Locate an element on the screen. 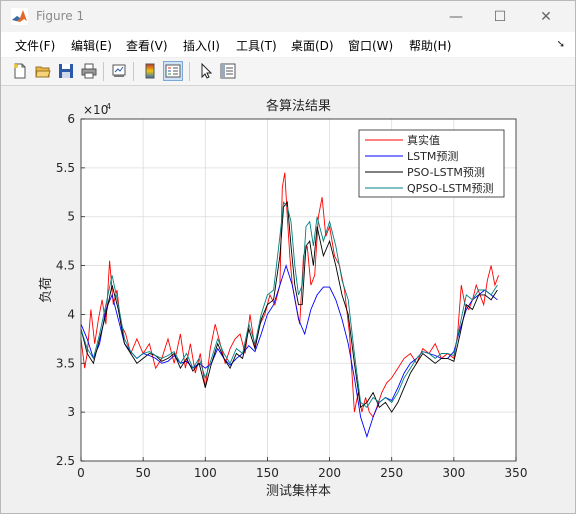 The width and height of the screenshot is (576, 514). link-icon is located at coordinates (119, 71).